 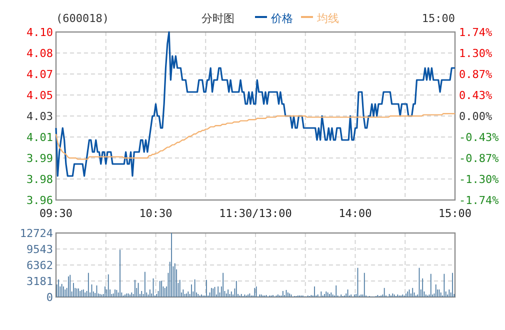 What do you see at coordinates (82, 18) in the screenshot?
I see `chart-title: (600018)` at bounding box center [82, 18].